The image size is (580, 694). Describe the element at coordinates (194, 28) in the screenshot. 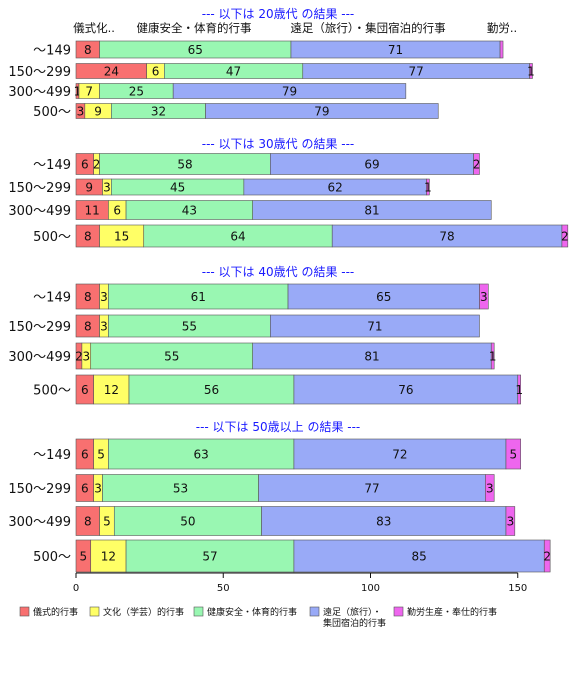

I see `column-header-1: 健康安全・体育的行事` at that location.